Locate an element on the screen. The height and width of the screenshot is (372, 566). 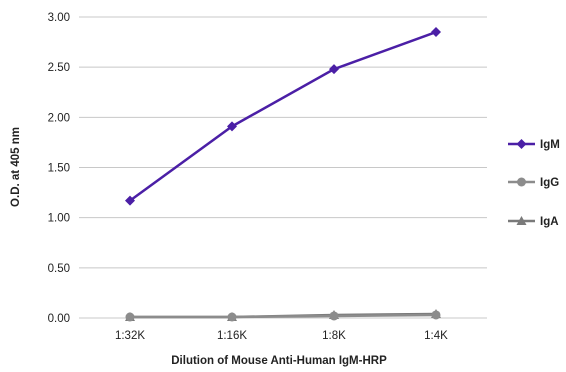
x-tick-label: 1:16K is located at coordinates (232, 336).